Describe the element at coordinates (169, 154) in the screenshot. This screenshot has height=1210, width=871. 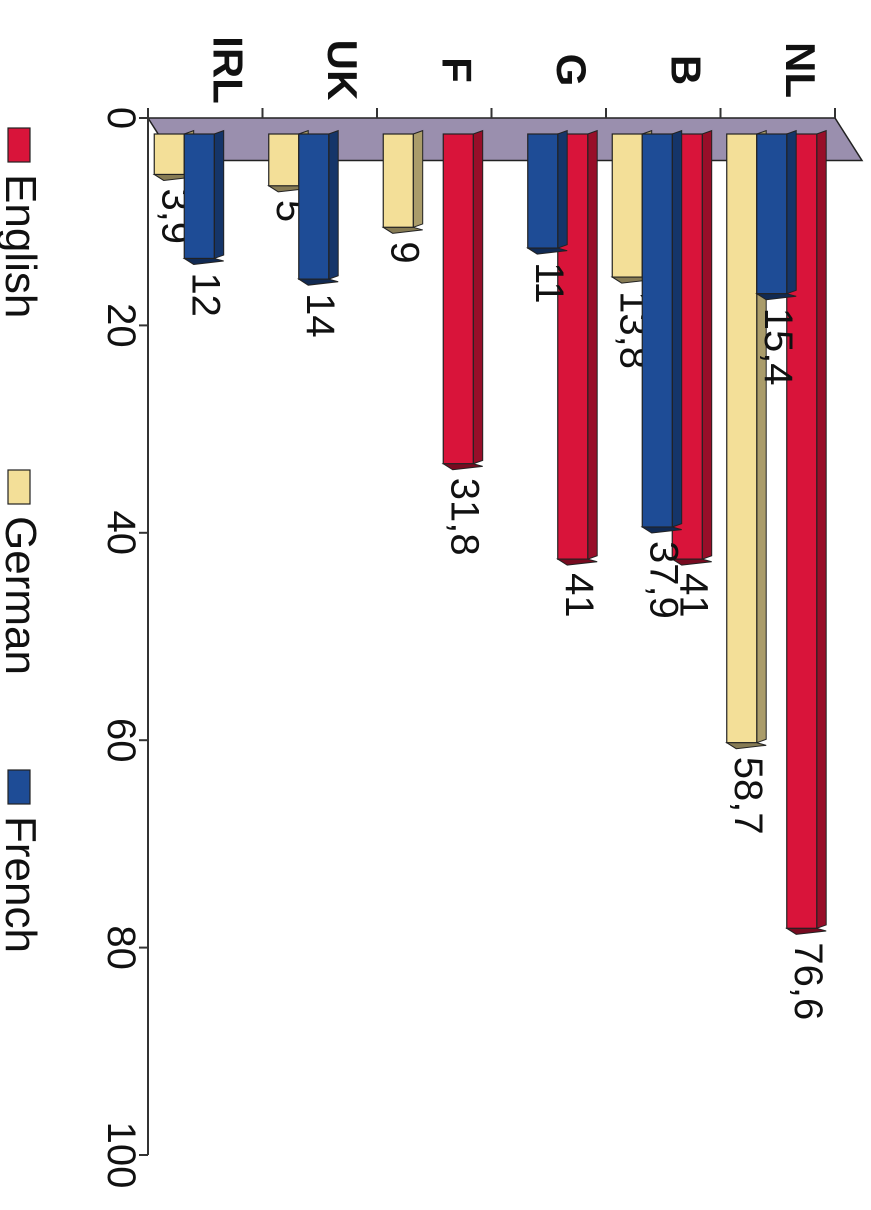
I see `bar-german-irl` at that location.